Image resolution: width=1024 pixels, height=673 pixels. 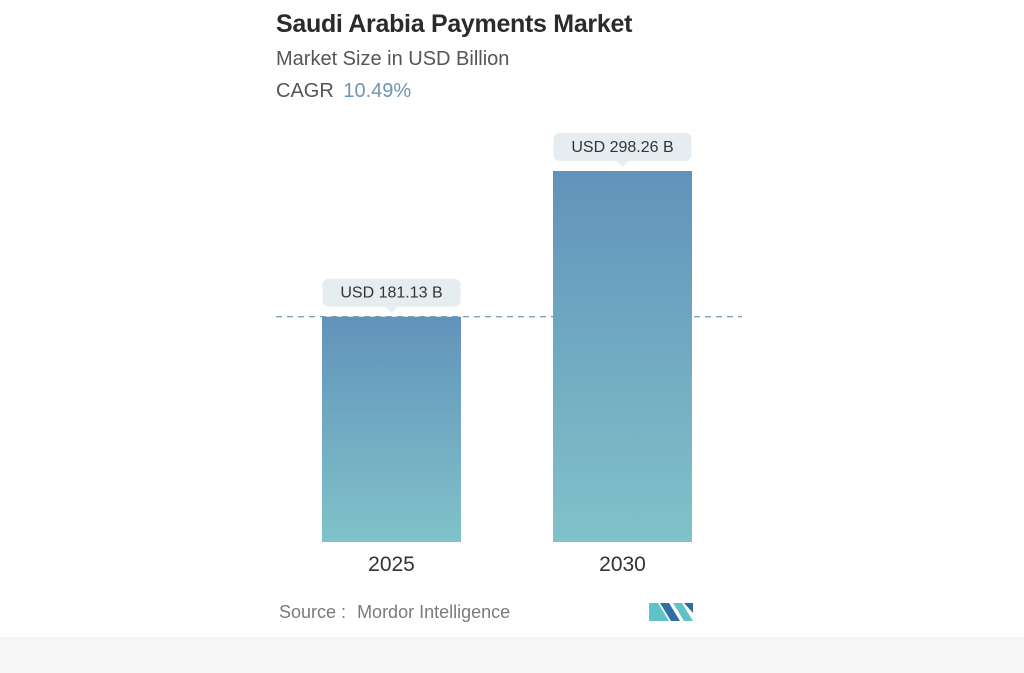 What do you see at coordinates (377, 91) in the screenshot?
I see `cagr-value: 10.49%` at bounding box center [377, 91].